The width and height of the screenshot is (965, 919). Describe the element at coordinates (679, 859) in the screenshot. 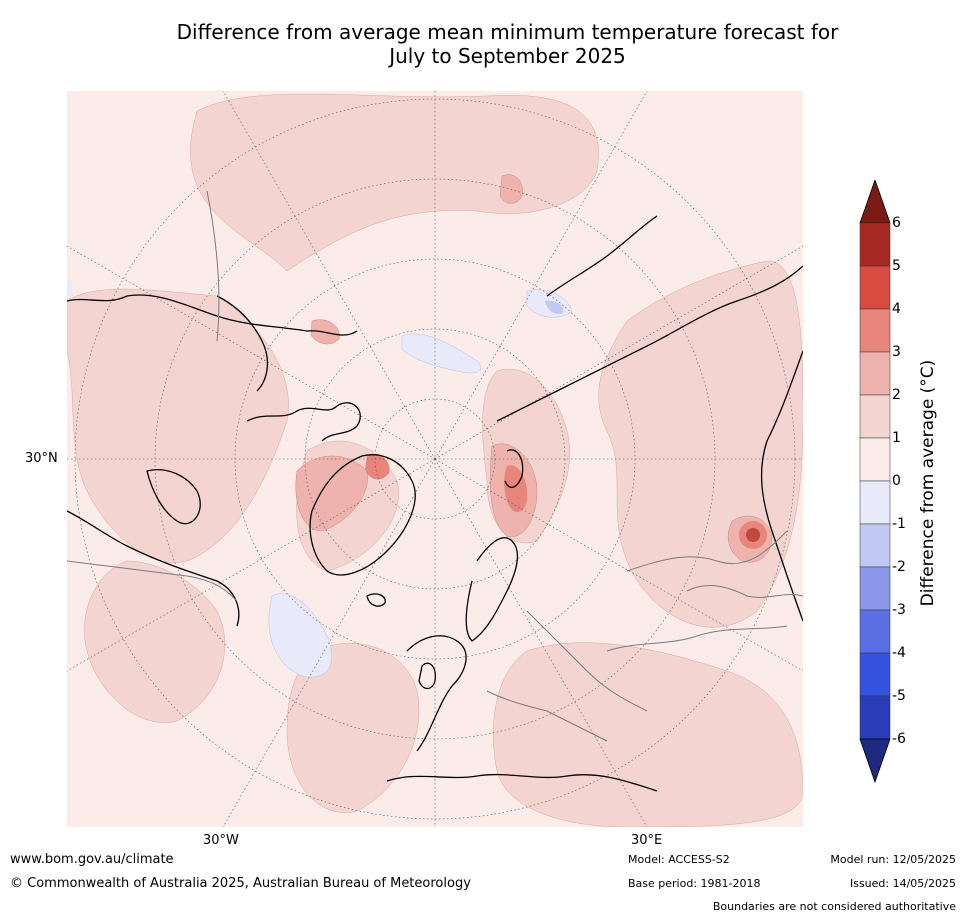

I see `footer-model: Model: ACCESS-S2` at that location.